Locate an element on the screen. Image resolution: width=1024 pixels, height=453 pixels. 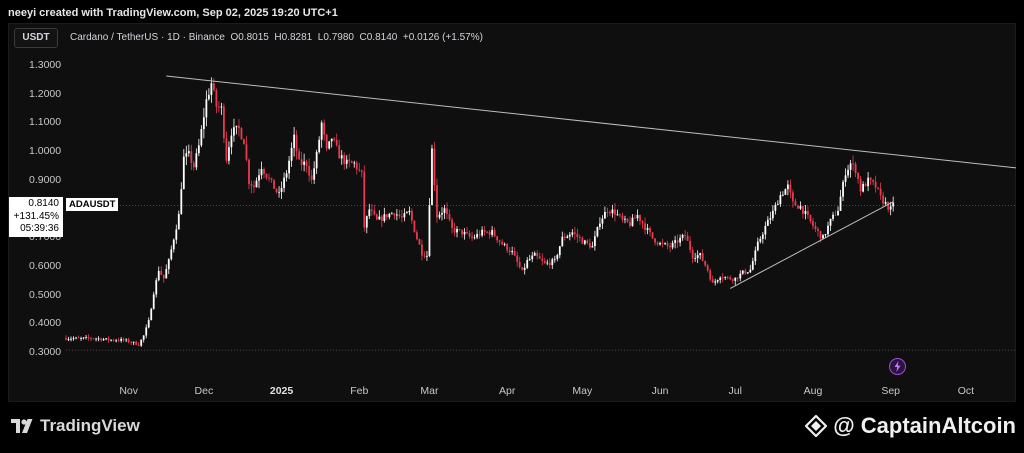
y-tick-label: 0.9000 is located at coordinates (45, 179).